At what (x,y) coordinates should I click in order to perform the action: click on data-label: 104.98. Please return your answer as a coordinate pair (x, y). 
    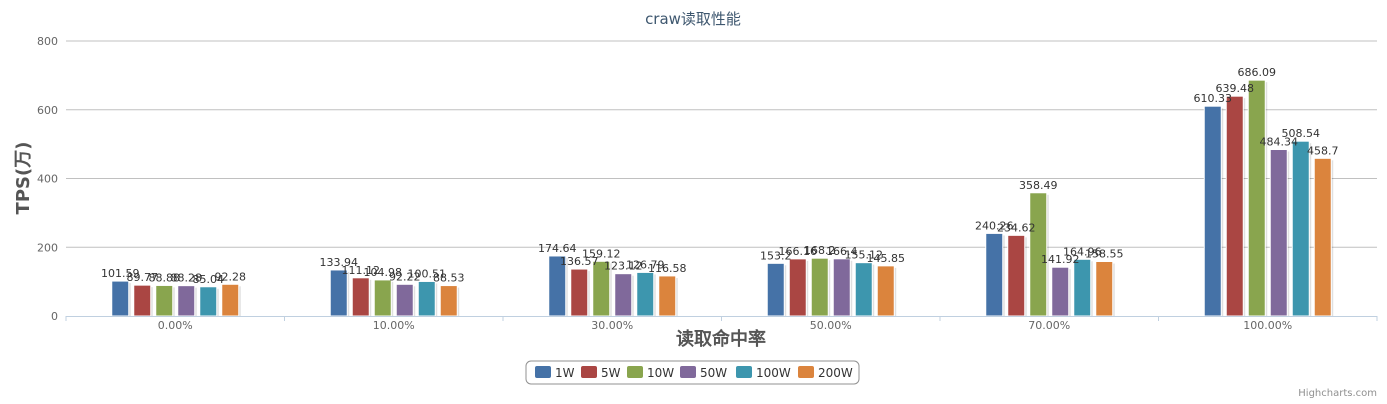
    Looking at the image, I should click on (383, 272).